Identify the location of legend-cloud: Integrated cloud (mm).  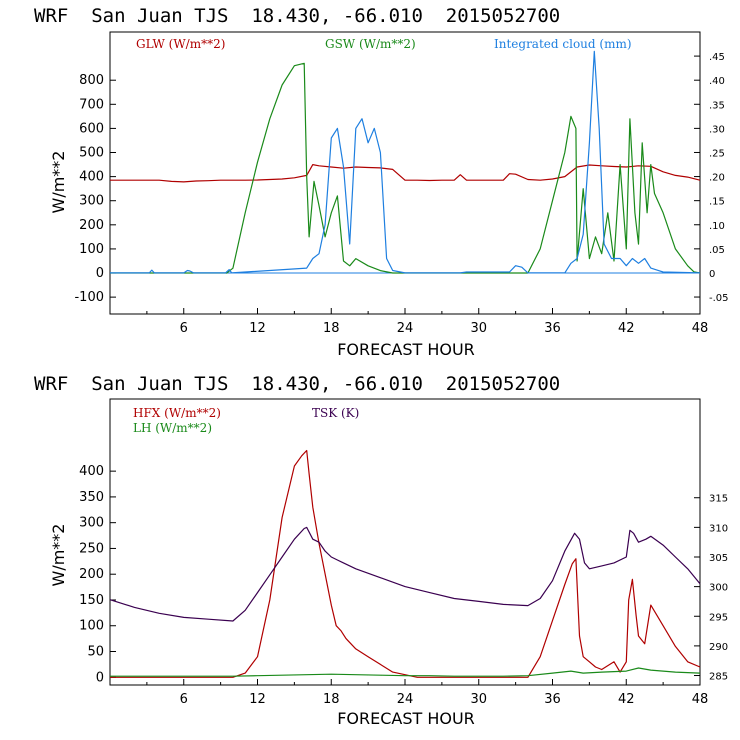
(563, 44).